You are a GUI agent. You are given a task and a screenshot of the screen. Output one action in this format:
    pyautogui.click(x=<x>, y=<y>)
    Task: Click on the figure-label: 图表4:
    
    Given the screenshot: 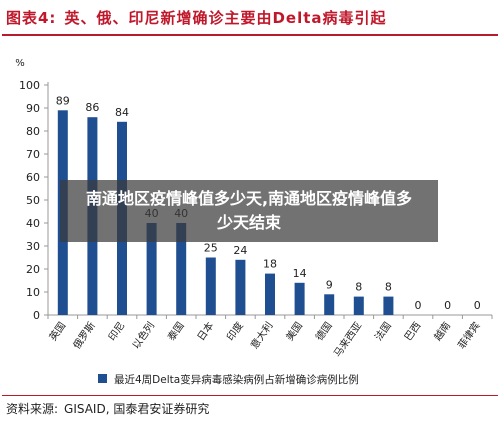 What is the action you would take?
    pyautogui.click(x=31, y=17)
    